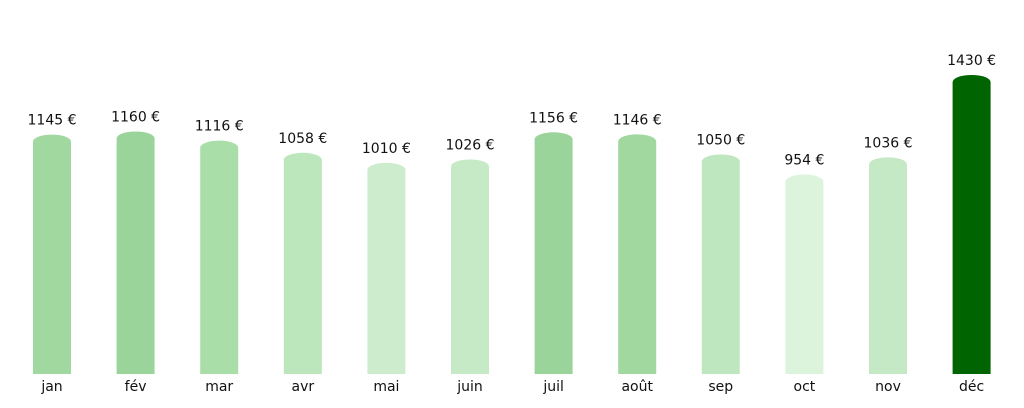 The height and width of the screenshot is (408, 1024). Describe the element at coordinates (720, 264) in the screenshot. I see `bar-sep` at that location.